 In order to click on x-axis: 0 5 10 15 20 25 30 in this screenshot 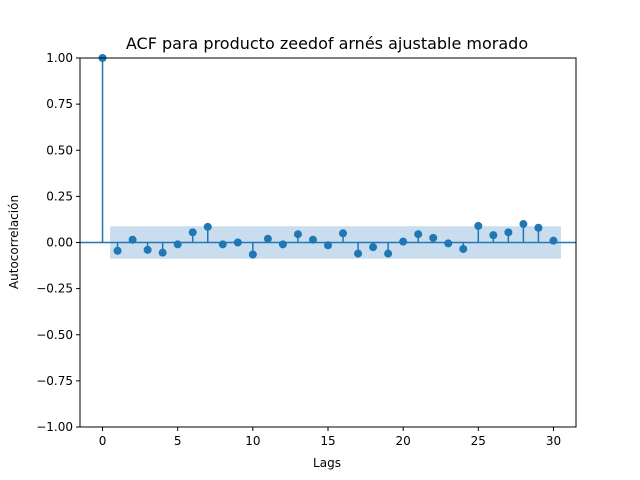, I will do `click(330, 437)`.